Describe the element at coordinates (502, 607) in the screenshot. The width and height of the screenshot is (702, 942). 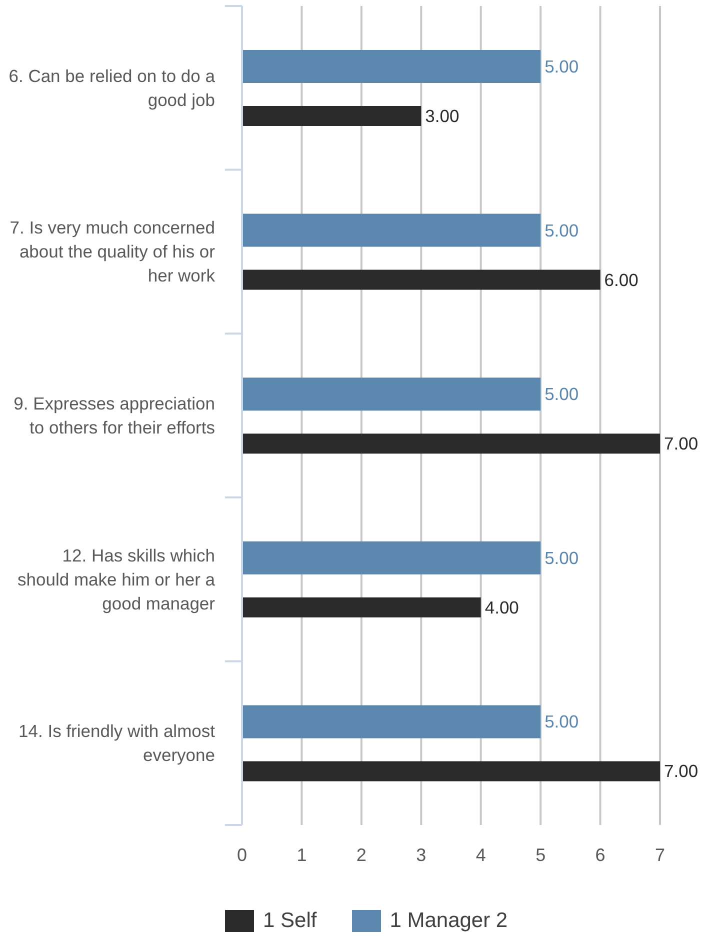
I see `data-label: 4.00` at that location.